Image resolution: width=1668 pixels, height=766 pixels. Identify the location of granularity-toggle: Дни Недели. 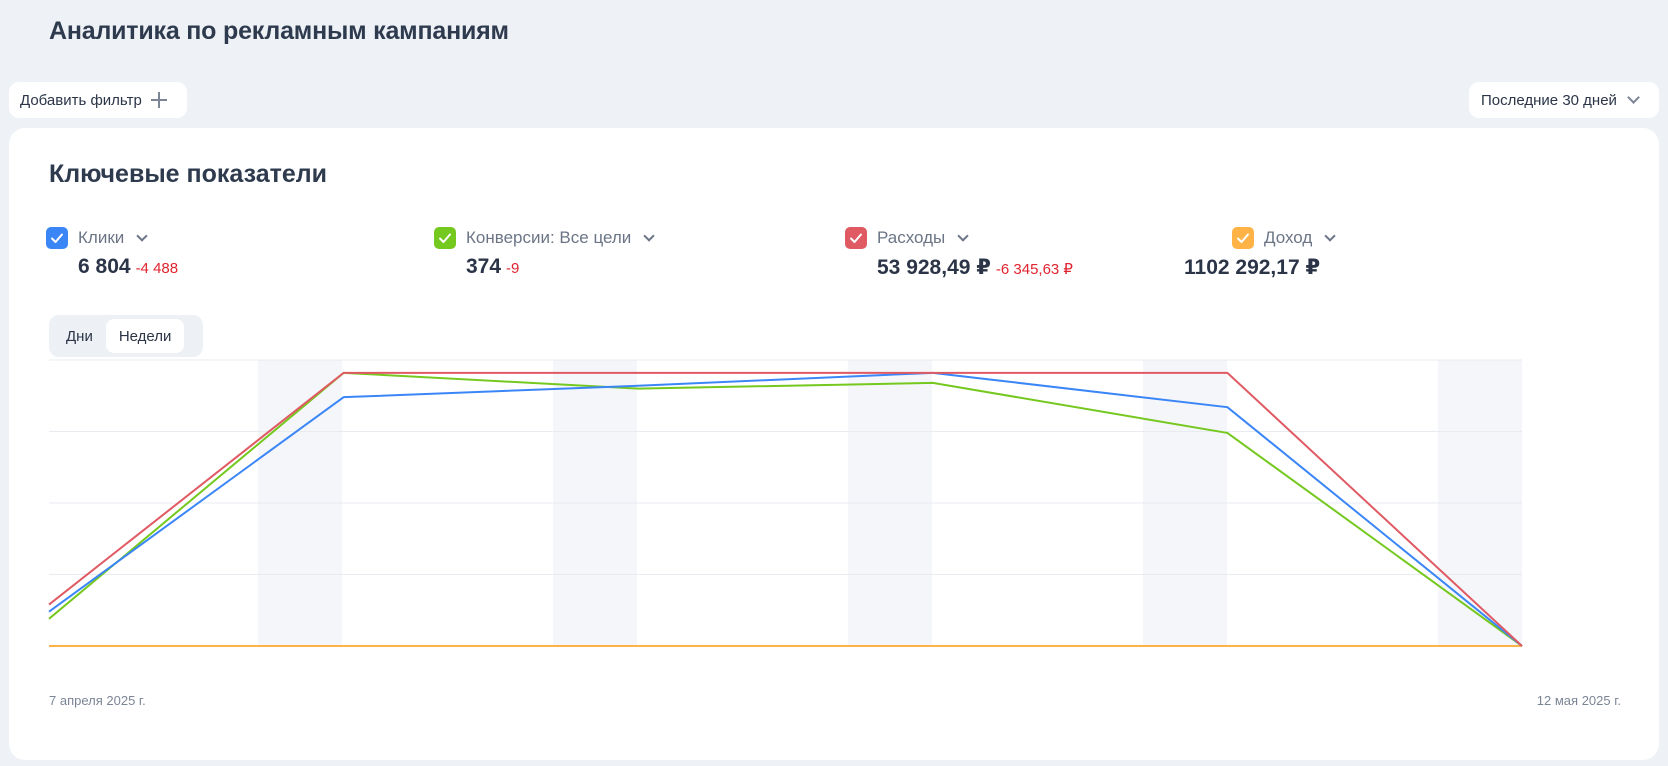
(126, 336).